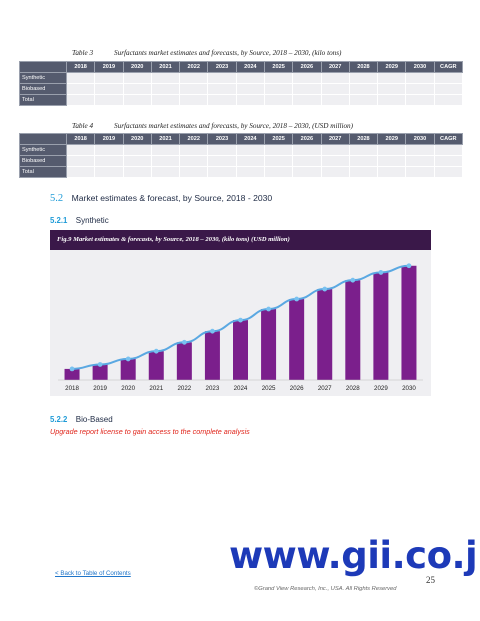 This screenshot has height=621, width=480. What do you see at coordinates (59, 220) in the screenshot?
I see `subsection-number: 5.2.1` at bounding box center [59, 220].